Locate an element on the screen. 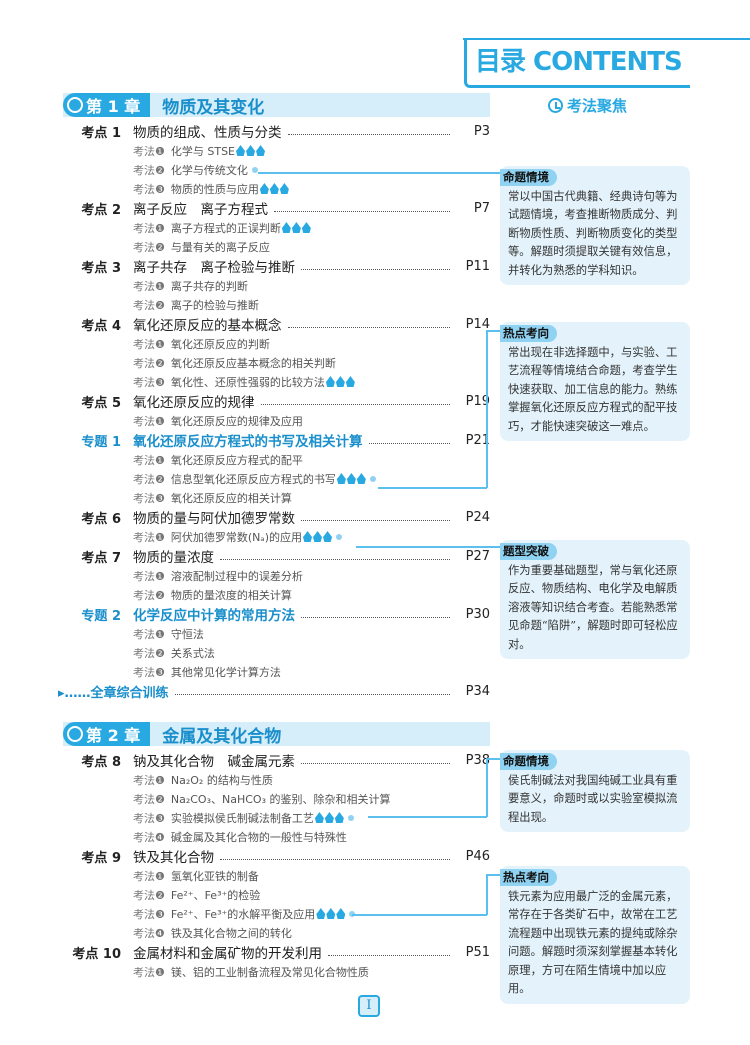 The width and height of the screenshot is (750, 1045). toc-entry: 考点 4 氧化还原反应的基本概念 P14 is located at coordinates (276, 324).